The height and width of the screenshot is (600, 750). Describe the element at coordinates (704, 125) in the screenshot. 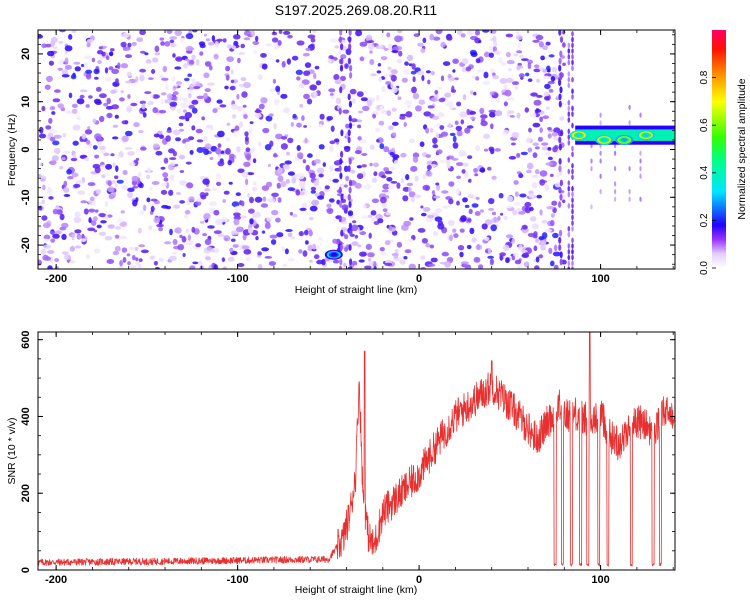

I see `colorbar-tick-label: 0.6` at that location.